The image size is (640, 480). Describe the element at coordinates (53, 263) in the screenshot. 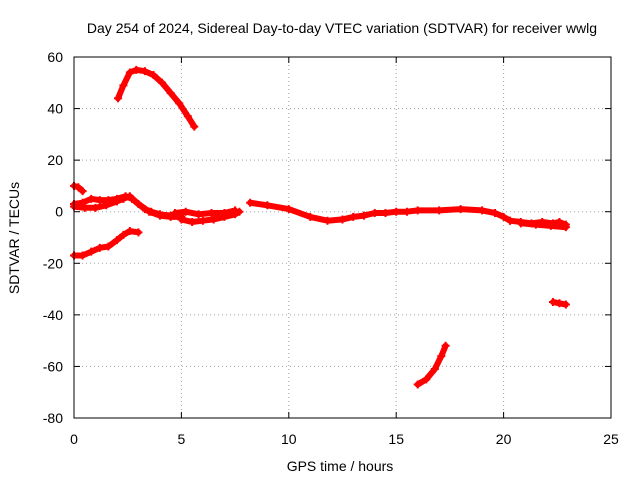

I see `y-tick-label: -20` at that location.